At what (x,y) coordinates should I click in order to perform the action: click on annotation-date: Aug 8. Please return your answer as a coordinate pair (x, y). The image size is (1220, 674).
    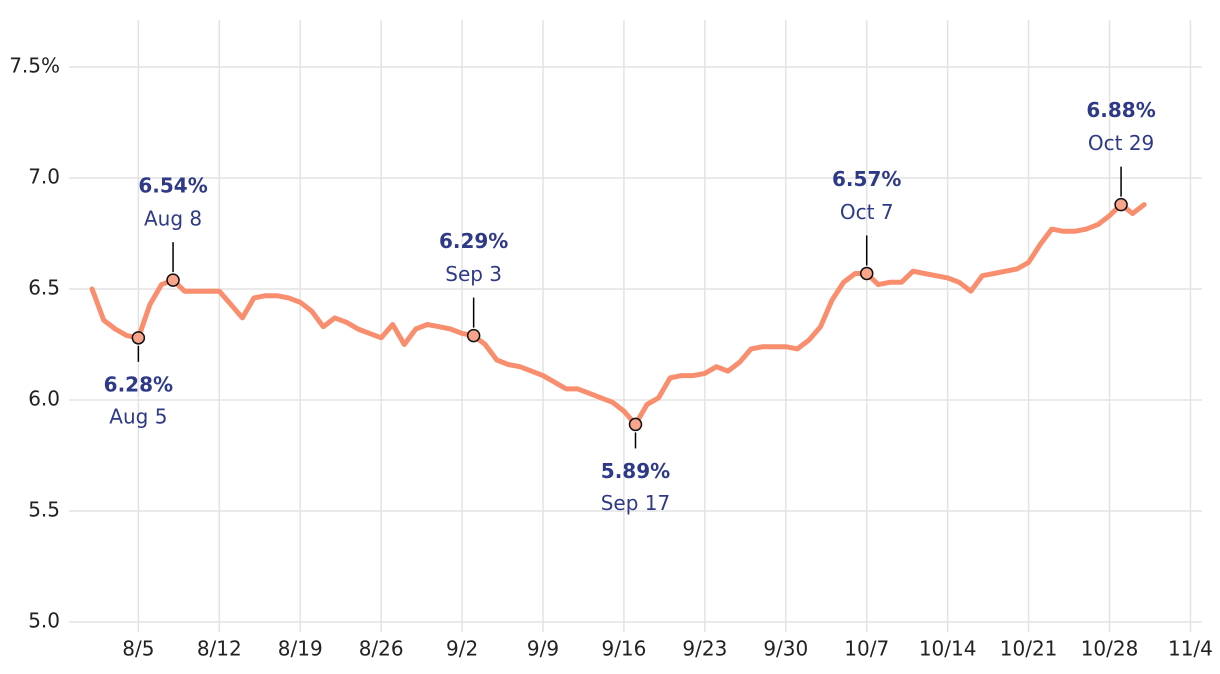
    Looking at the image, I should click on (173, 219).